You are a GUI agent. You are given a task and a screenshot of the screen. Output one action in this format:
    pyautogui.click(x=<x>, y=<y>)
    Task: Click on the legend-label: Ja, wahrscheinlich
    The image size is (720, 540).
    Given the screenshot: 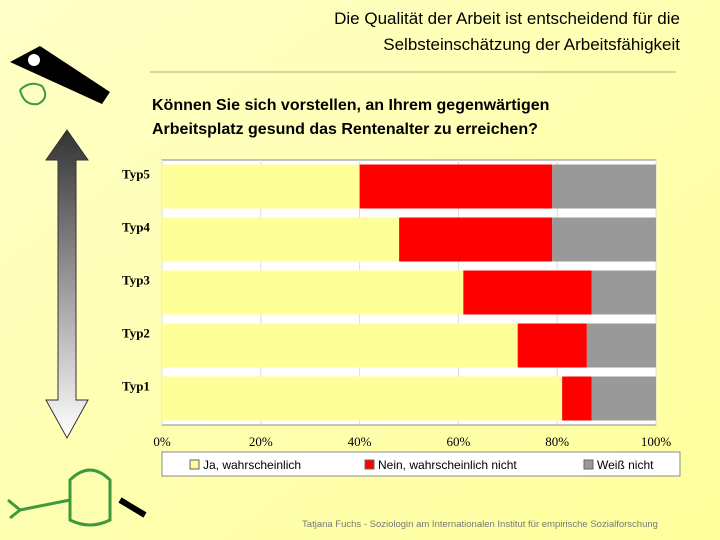 What is the action you would take?
    pyautogui.click(x=252, y=465)
    